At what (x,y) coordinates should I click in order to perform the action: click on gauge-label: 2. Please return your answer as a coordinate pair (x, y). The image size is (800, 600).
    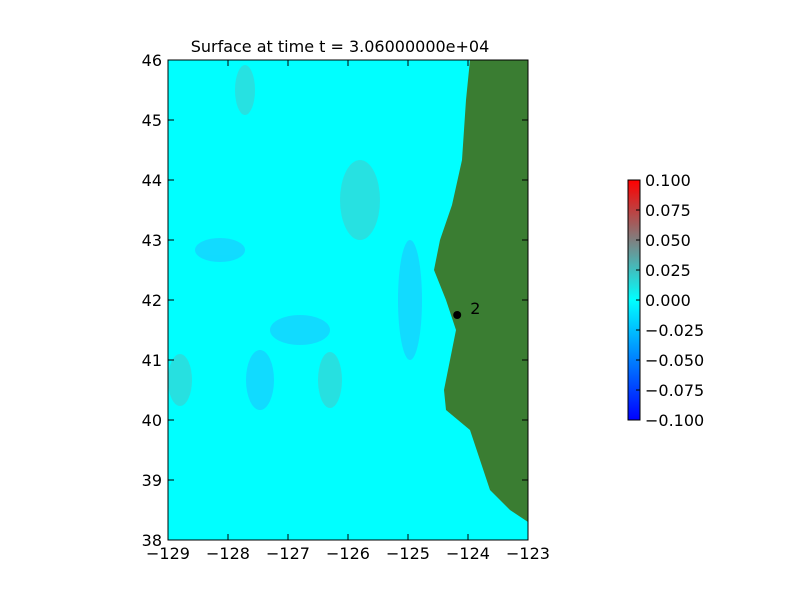
    Looking at the image, I should click on (475, 308).